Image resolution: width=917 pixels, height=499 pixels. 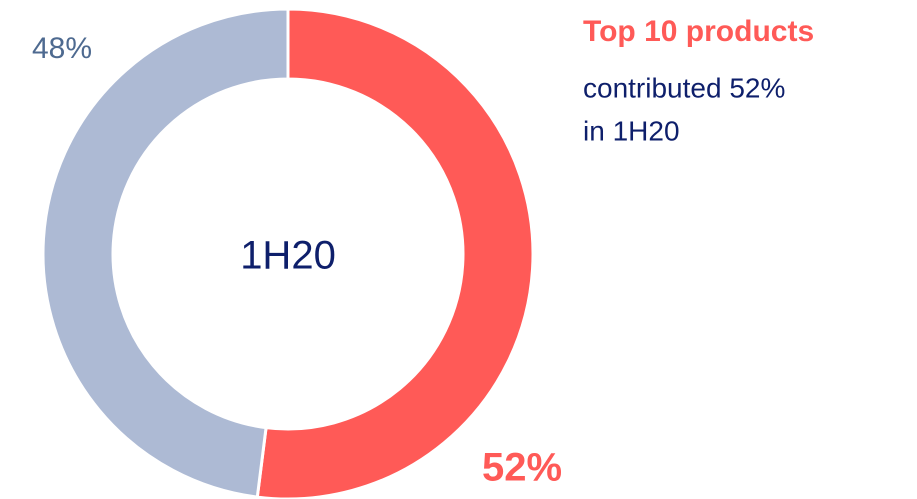 I want to click on annotation-title: Top 10 products, so click(x=698, y=31).